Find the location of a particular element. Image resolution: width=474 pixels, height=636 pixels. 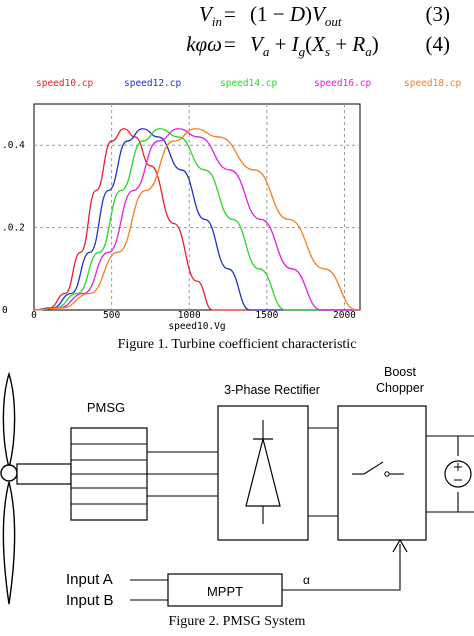

y-tick-label: .0.2 is located at coordinates (13, 228).